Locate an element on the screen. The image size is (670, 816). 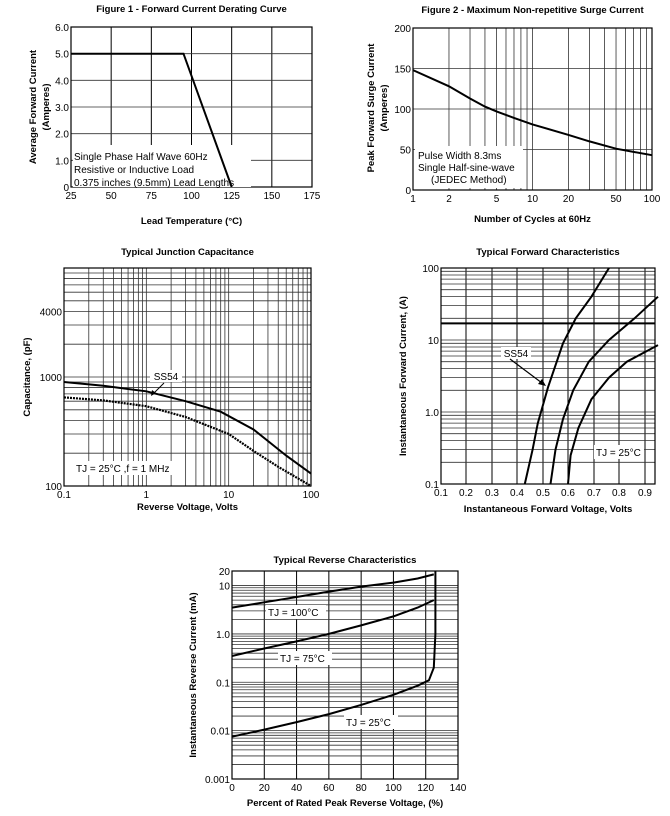
annotations: SS54 TJ = 25°C ,f = 1 MHz is located at coordinates (127, 422).